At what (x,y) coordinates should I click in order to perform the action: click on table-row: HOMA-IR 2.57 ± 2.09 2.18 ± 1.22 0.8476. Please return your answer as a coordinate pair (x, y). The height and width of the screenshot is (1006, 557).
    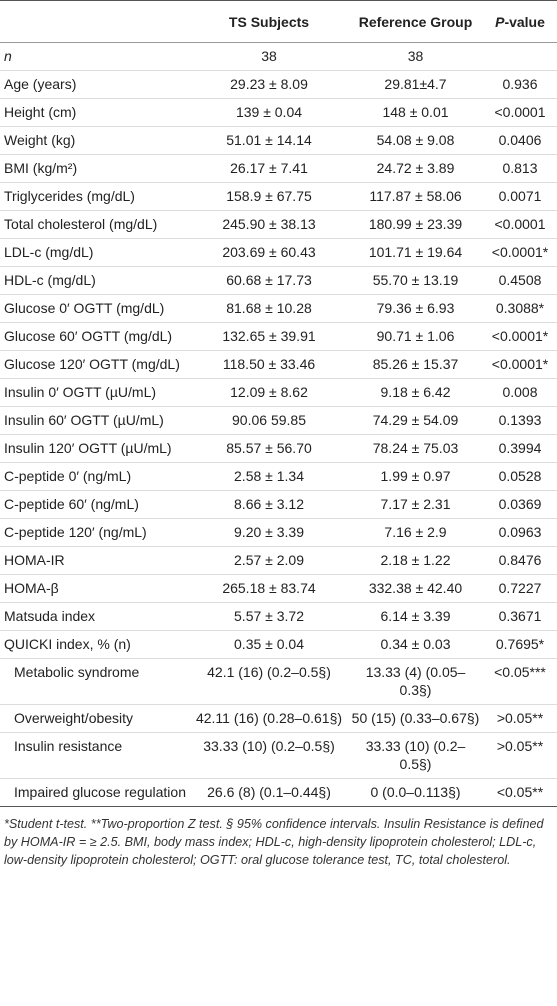
    Looking at the image, I should click on (278, 560).